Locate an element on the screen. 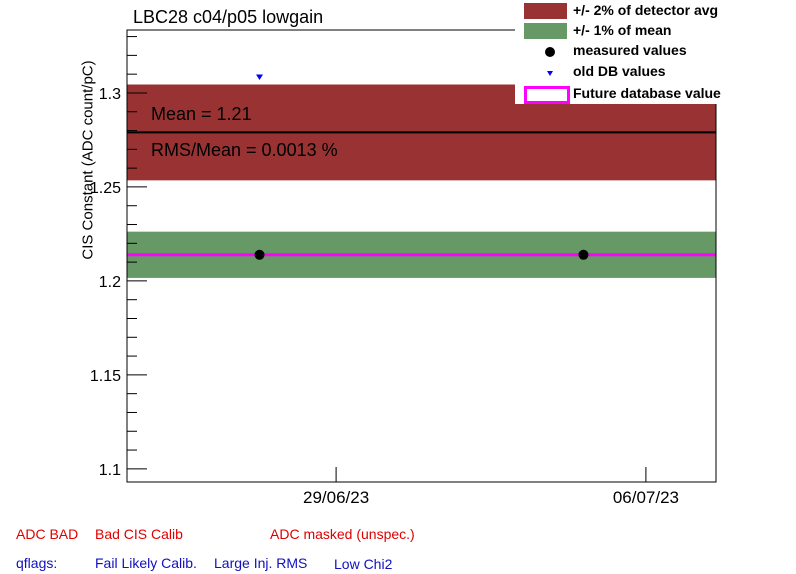 This screenshot has width=796, height=574. legend-label-mean: +/- 1% of mean is located at coordinates (622, 30).